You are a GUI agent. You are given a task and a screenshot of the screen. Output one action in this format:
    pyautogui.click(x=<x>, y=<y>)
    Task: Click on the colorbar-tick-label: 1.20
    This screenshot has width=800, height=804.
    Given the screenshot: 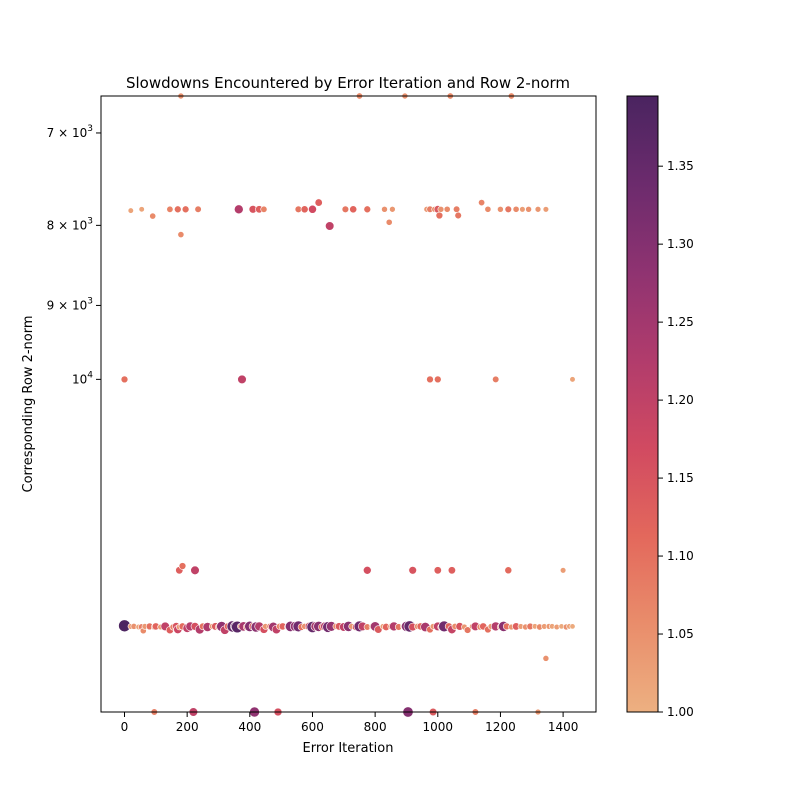 What is the action you would take?
    pyautogui.click(x=680, y=400)
    